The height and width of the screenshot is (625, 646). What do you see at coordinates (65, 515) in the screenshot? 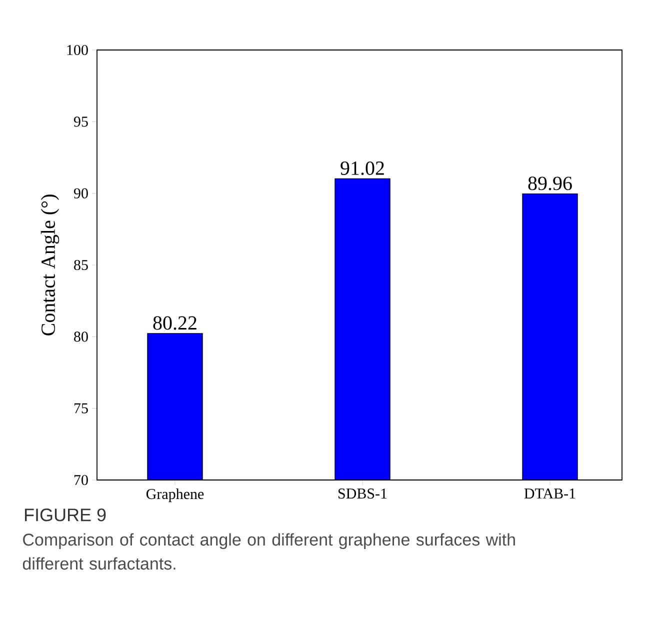
I see `caption: FIGURE 9` at bounding box center [65, 515].